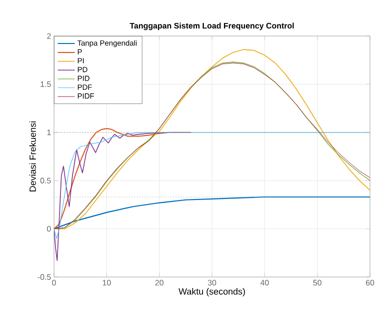 This screenshot has height=320, width=386. I want to click on x-axis-title: Waktu (seconds), so click(211, 292).